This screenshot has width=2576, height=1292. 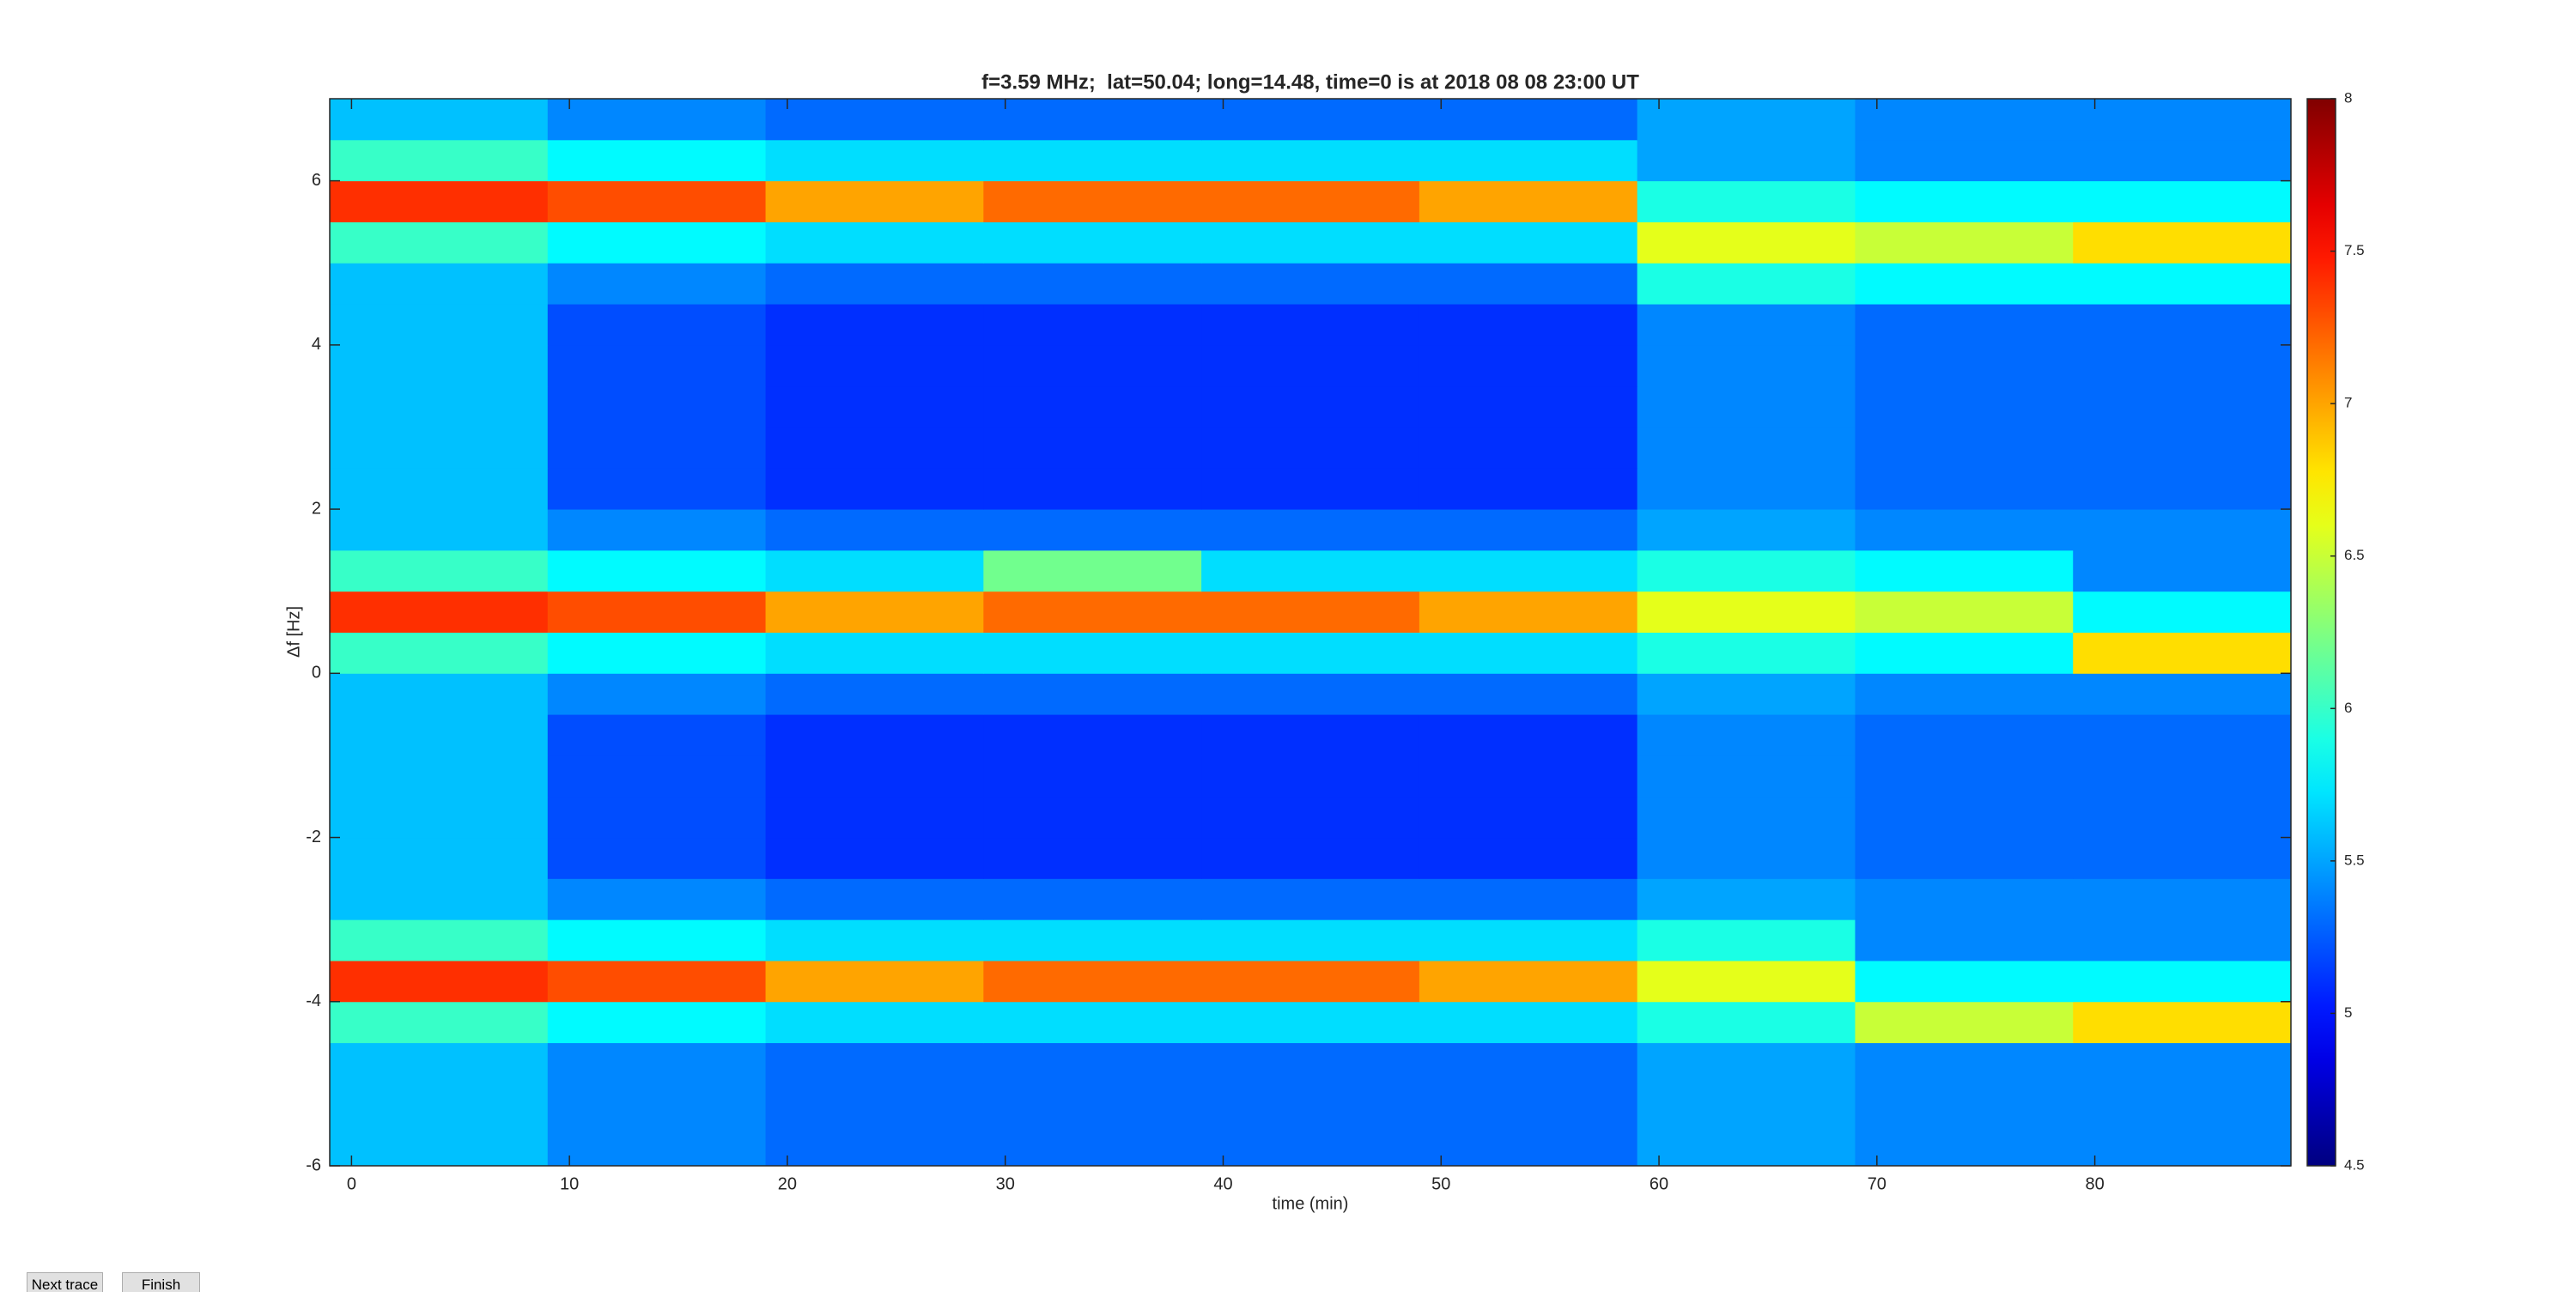 What do you see at coordinates (2348, 97) in the screenshot?
I see `colorbar-tick-label: 8` at bounding box center [2348, 97].